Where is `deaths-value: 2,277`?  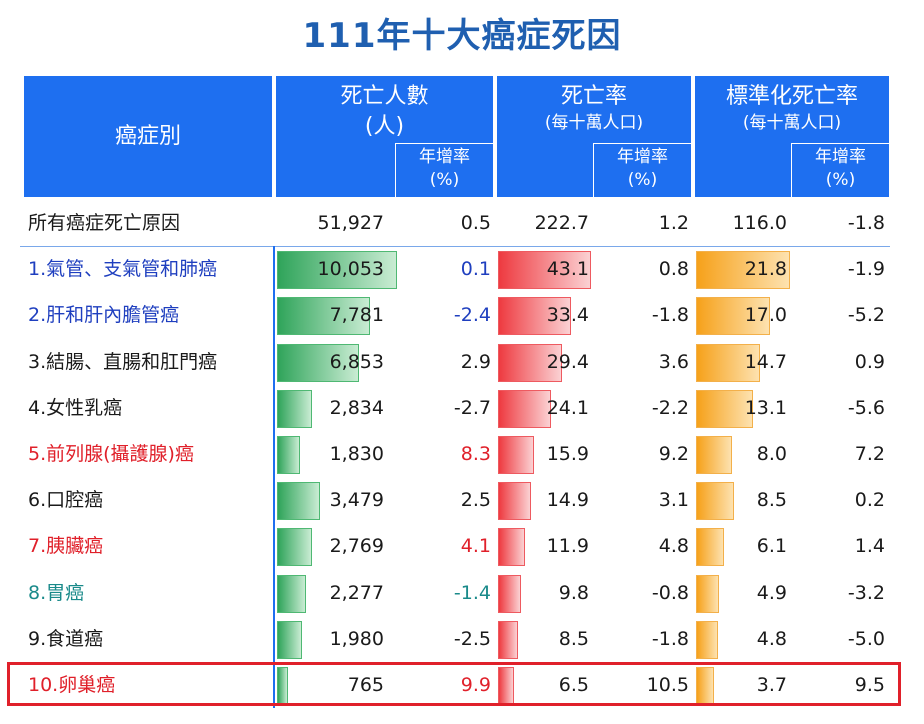 deaths-value: 2,277 is located at coordinates (356, 593).